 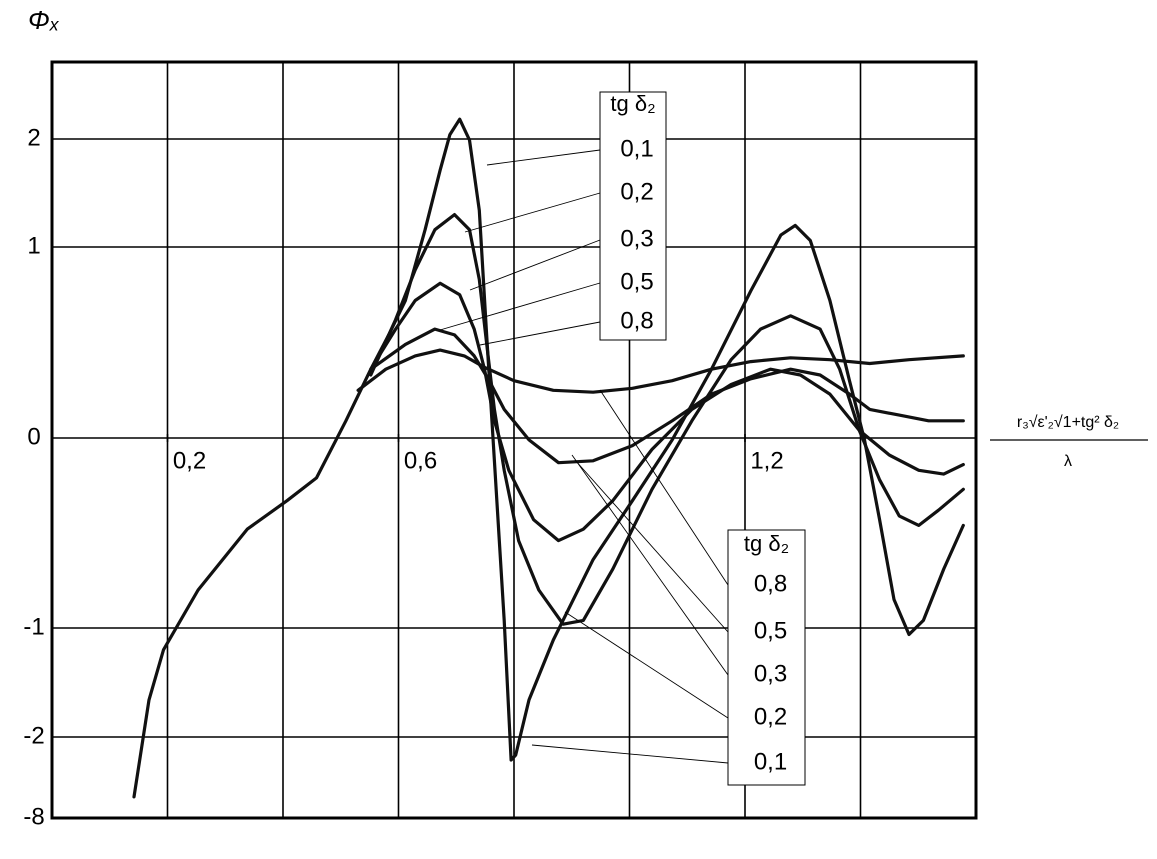 What do you see at coordinates (189, 460) in the screenshot?
I see `x-tick-label: 0,2` at bounding box center [189, 460].